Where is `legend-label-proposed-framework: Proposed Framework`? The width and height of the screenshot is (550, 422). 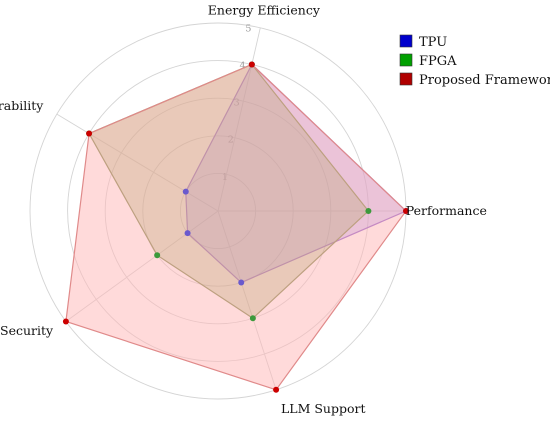
legend-label-proposed-framework: Proposed Framework is located at coordinates (484, 80).